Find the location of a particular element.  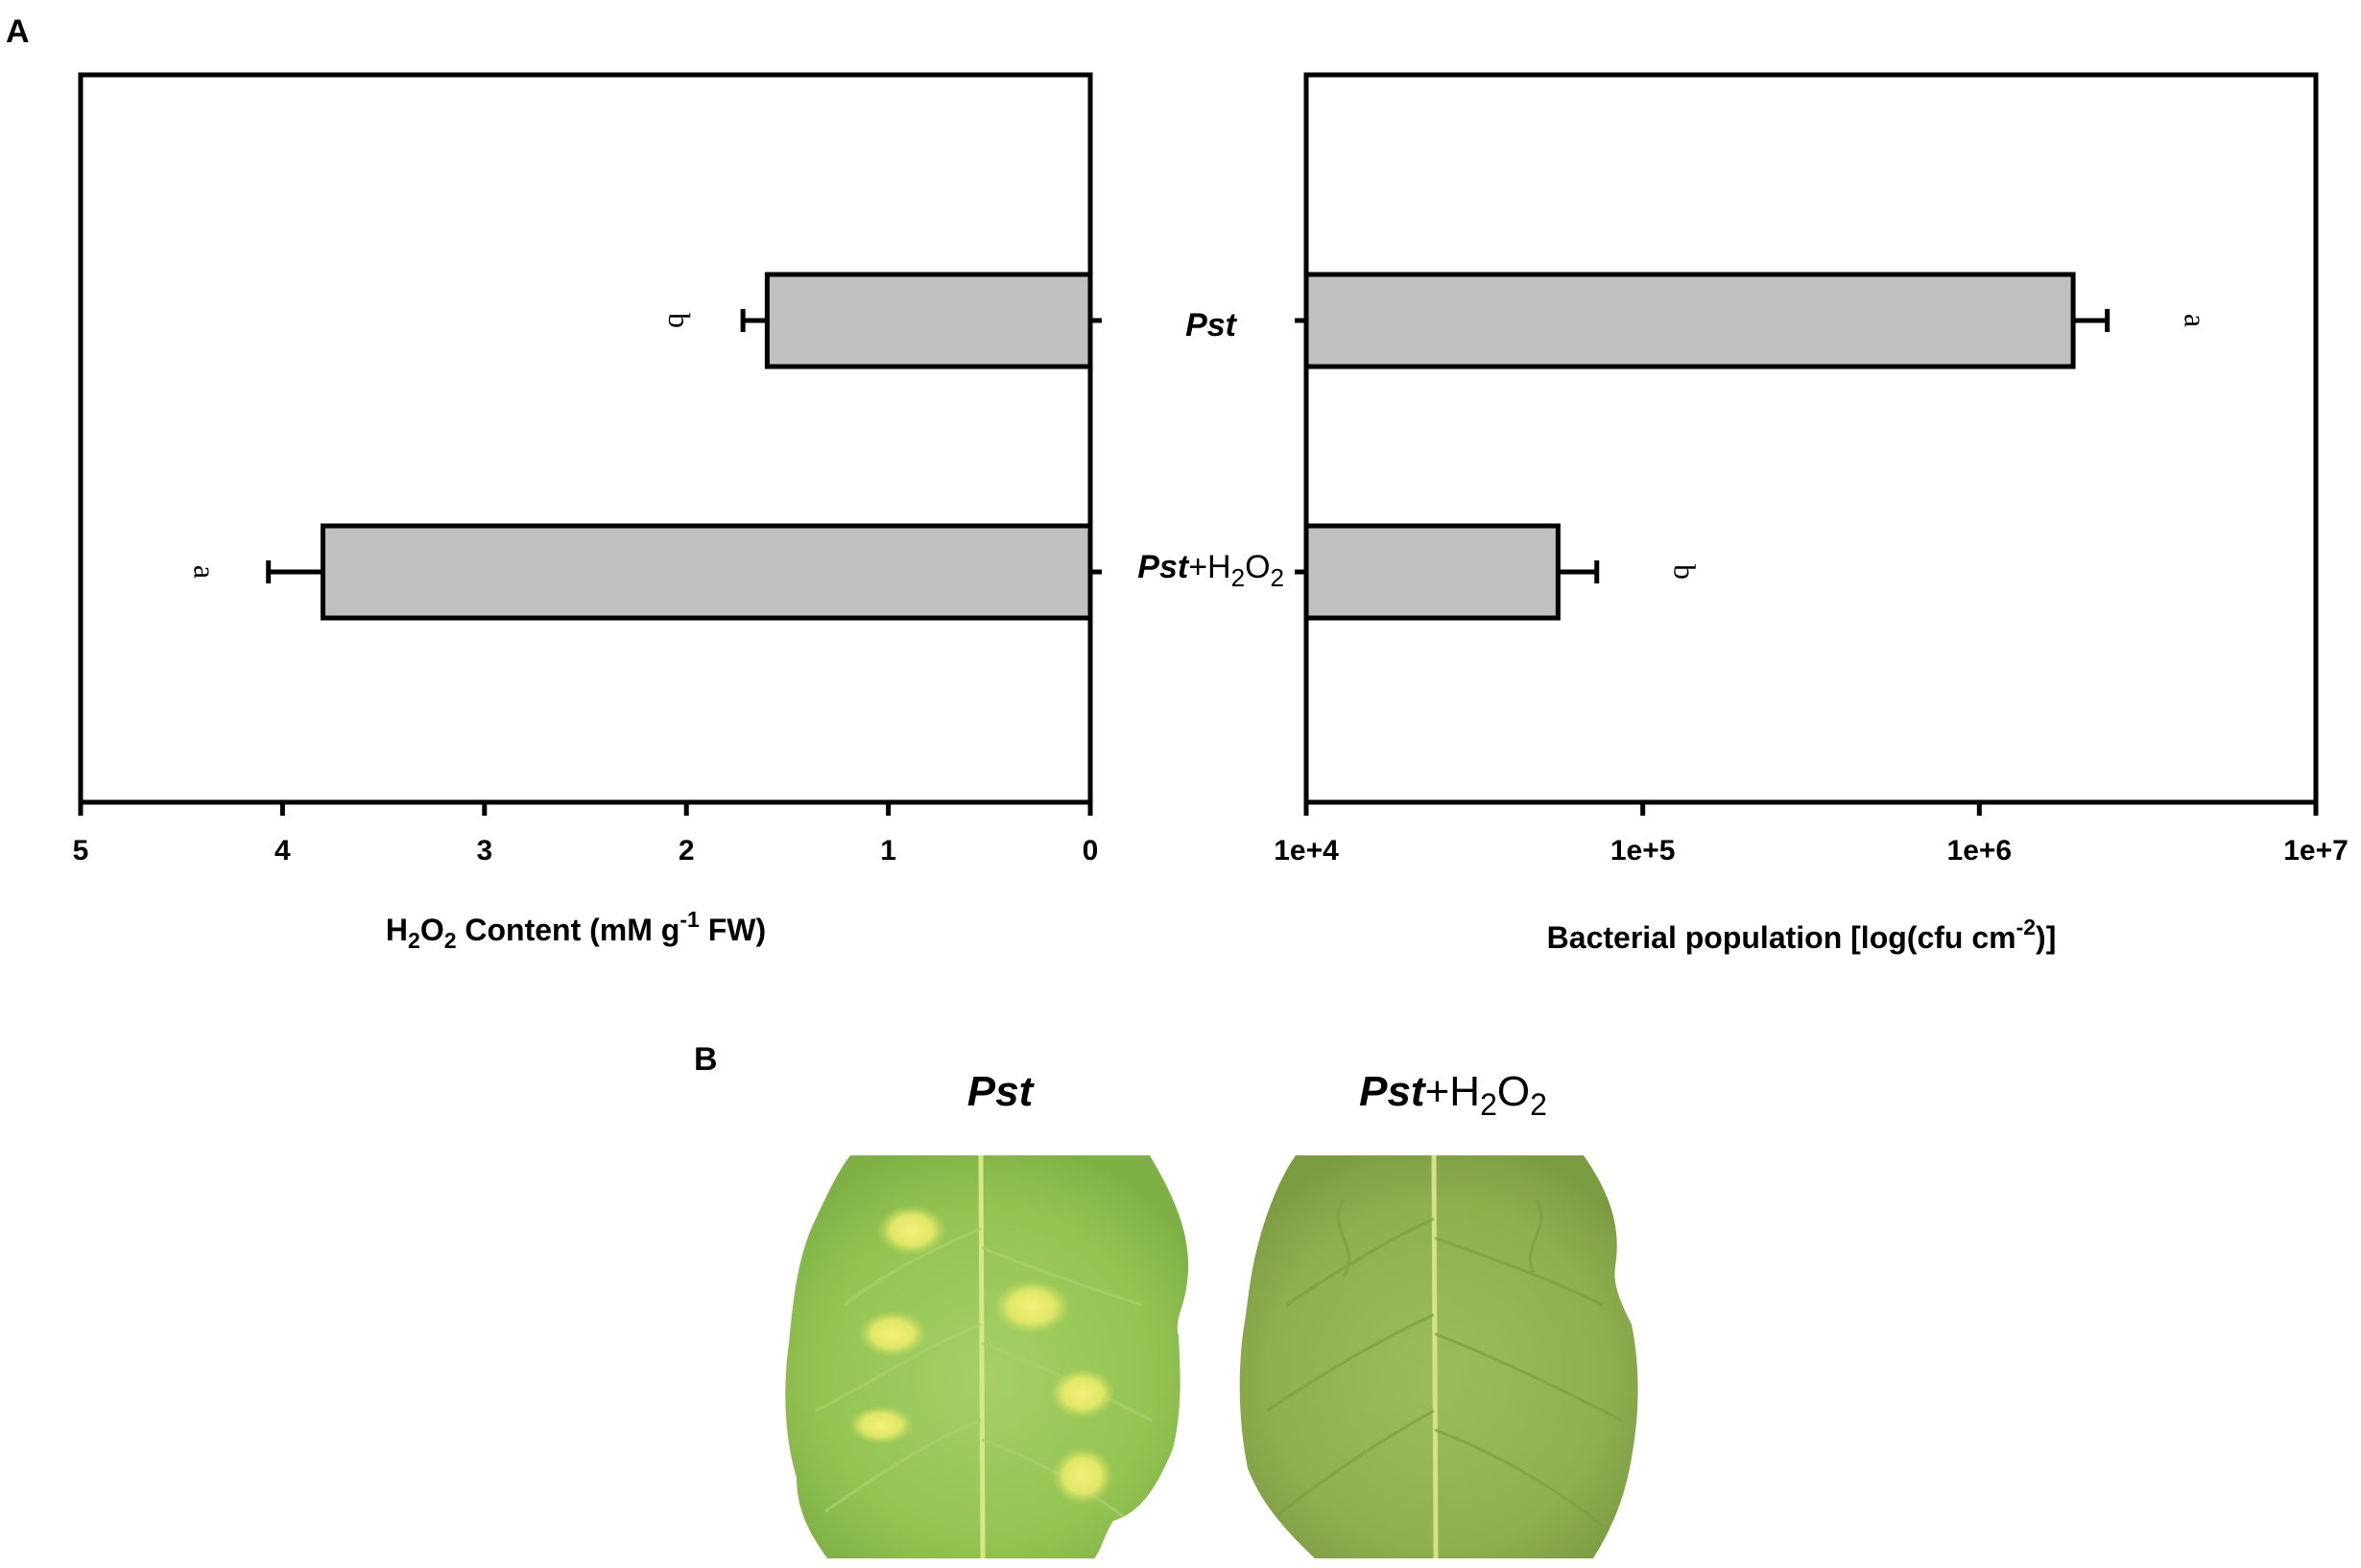

chart2-x-ticks: 1e+4 1e+5 1e+6 1e+7 is located at coordinates (1811, 834).